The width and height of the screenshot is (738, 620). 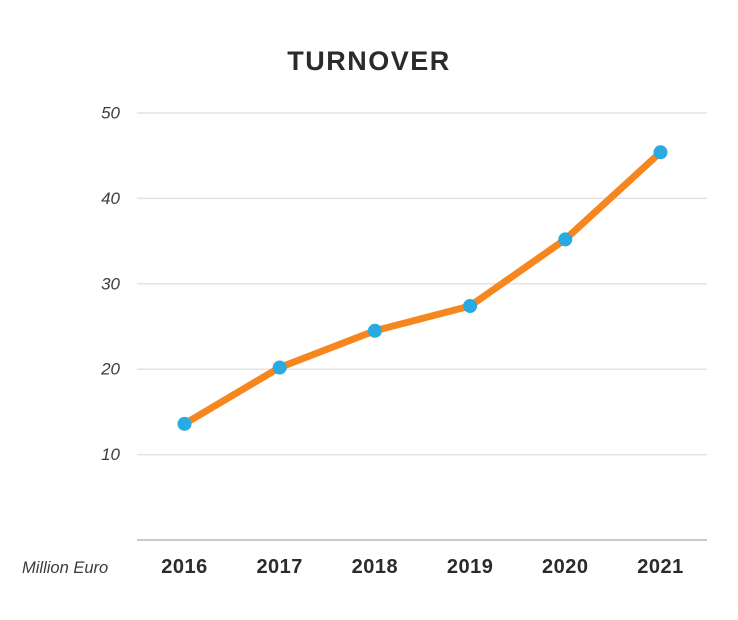 I want to click on data-point-2020, so click(x=565, y=239).